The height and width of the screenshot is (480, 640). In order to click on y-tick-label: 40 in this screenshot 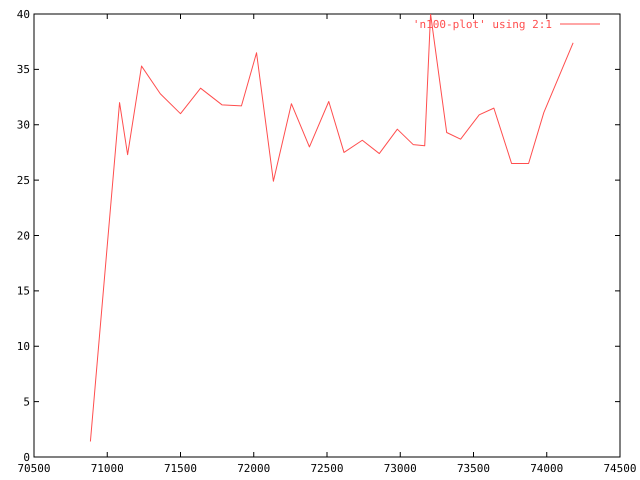, I will do `click(23, 14)`.